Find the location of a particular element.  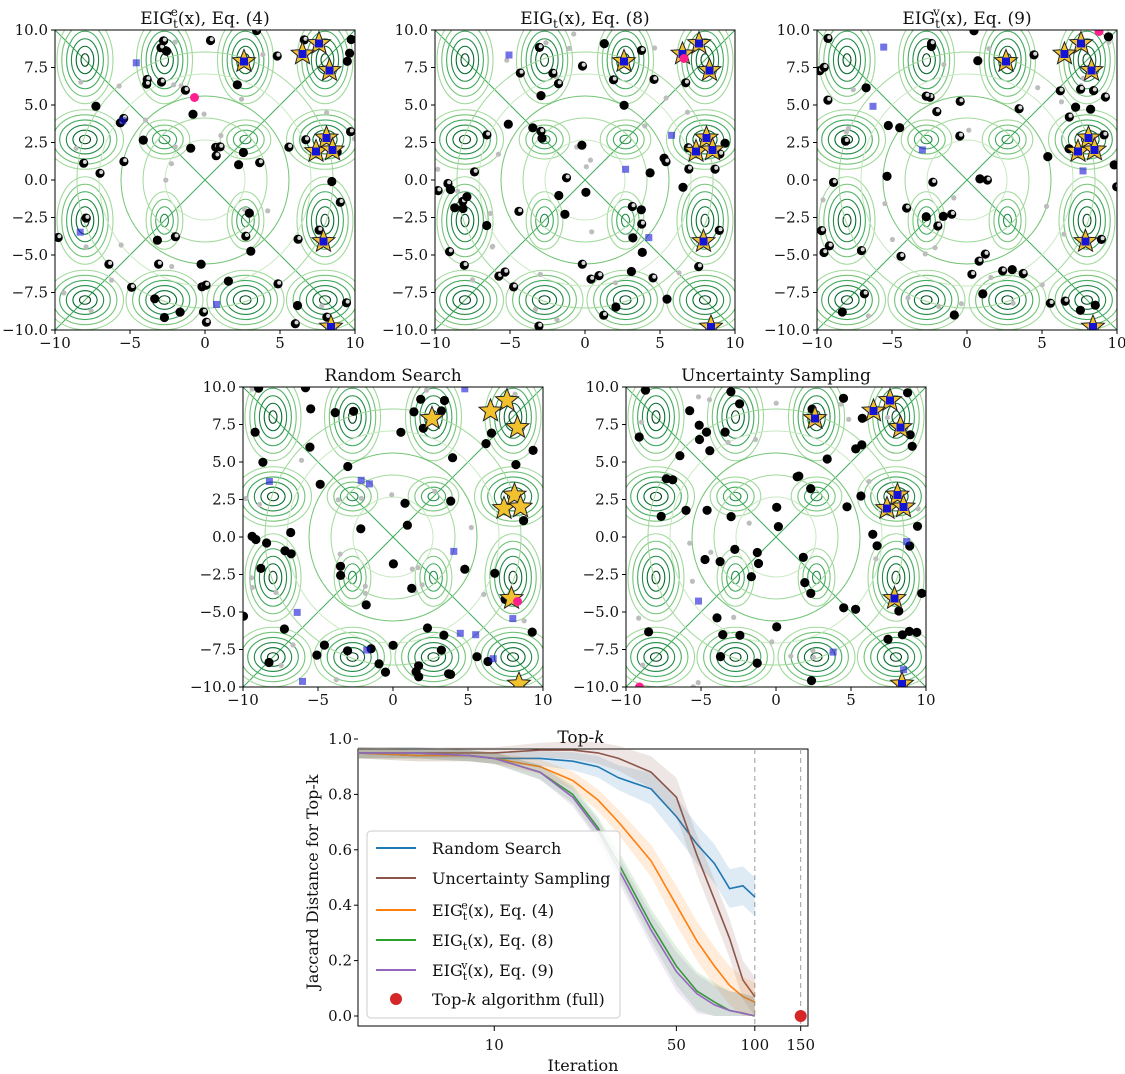

current-query-point is located at coordinates (639, 684).